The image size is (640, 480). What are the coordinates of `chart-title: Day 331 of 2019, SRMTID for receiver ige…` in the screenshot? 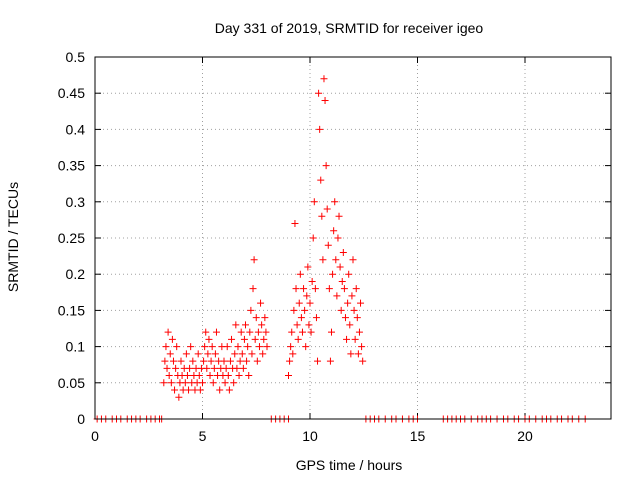 It's located at (349, 28).